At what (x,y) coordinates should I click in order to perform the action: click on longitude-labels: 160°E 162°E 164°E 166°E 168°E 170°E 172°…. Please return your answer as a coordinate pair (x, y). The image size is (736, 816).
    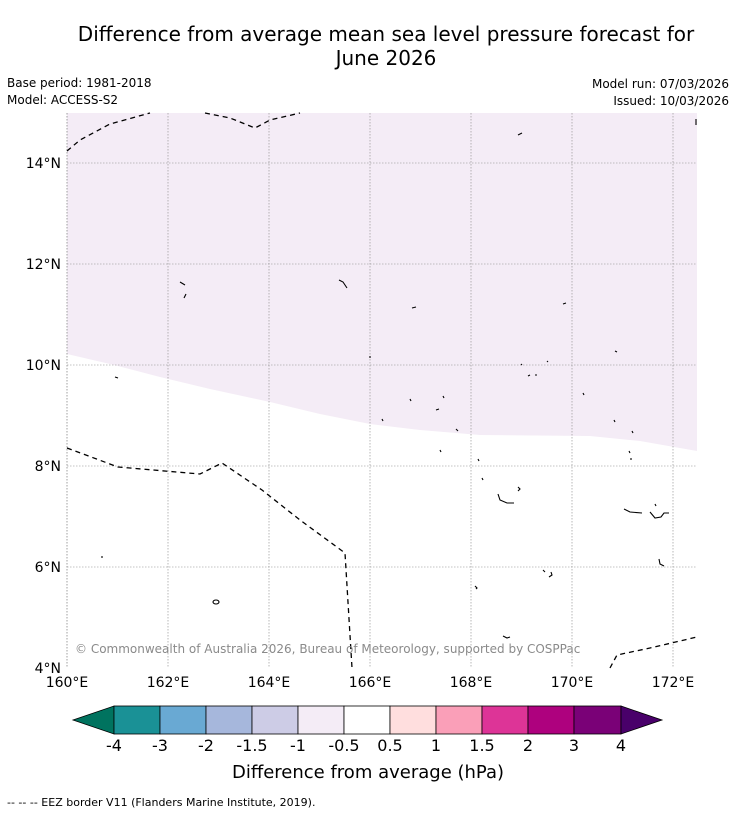
    Looking at the image, I should click on (370, 683).